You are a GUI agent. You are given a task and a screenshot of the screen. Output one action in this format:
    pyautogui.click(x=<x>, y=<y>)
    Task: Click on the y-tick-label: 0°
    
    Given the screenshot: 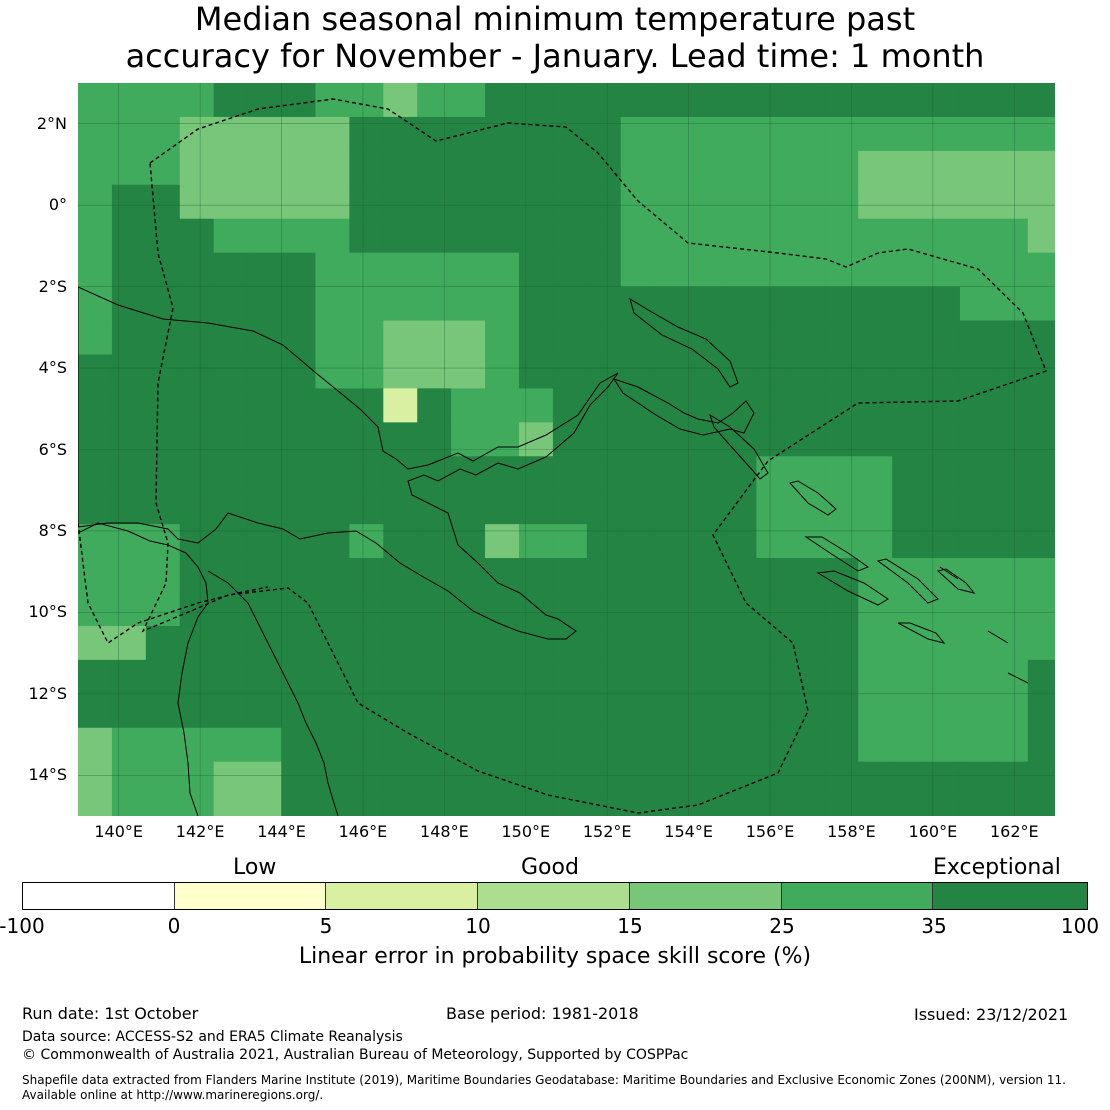 What is the action you would take?
    pyautogui.click(x=57, y=205)
    